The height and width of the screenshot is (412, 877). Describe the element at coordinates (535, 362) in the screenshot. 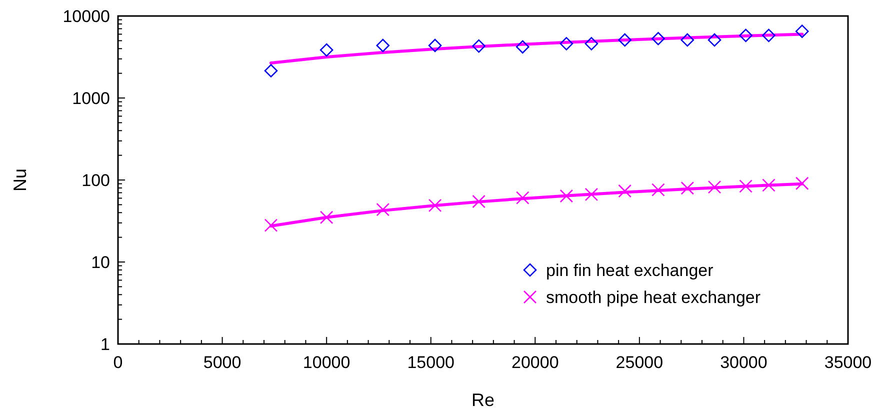

I see `x-tick-label: 20000` at that location.